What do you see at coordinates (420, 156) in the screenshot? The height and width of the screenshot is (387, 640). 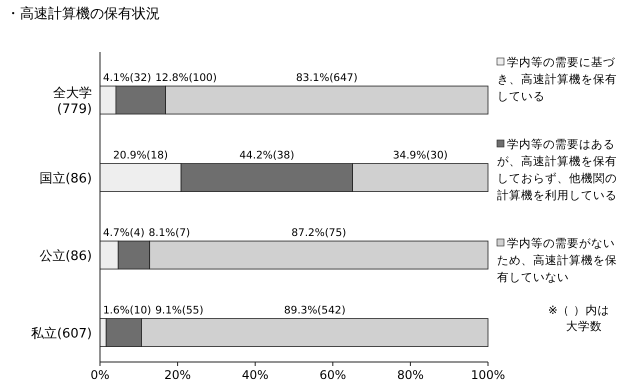 I see `data-label: 34.9%(30)` at bounding box center [420, 156].